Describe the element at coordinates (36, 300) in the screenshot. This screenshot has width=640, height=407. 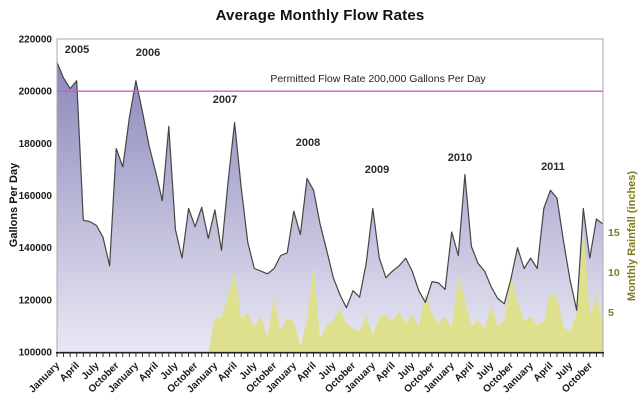
I see `left-axis-tick-label: 120000` at that location.